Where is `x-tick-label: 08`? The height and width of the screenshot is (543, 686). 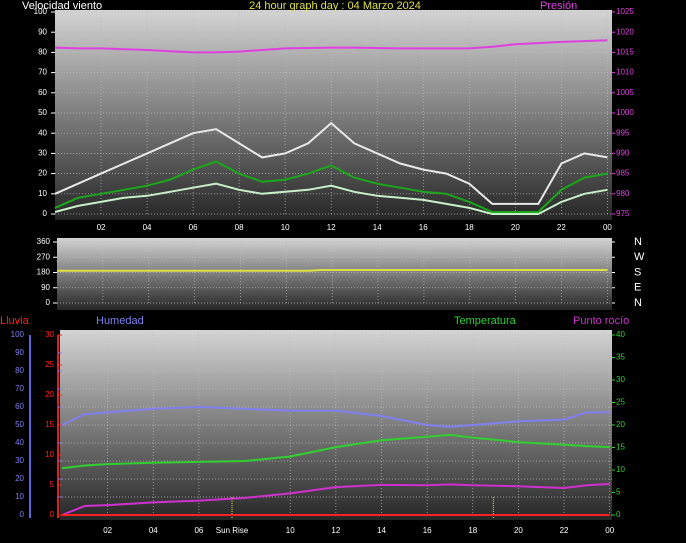
x-tick-label: 08 is located at coordinates (239, 227).